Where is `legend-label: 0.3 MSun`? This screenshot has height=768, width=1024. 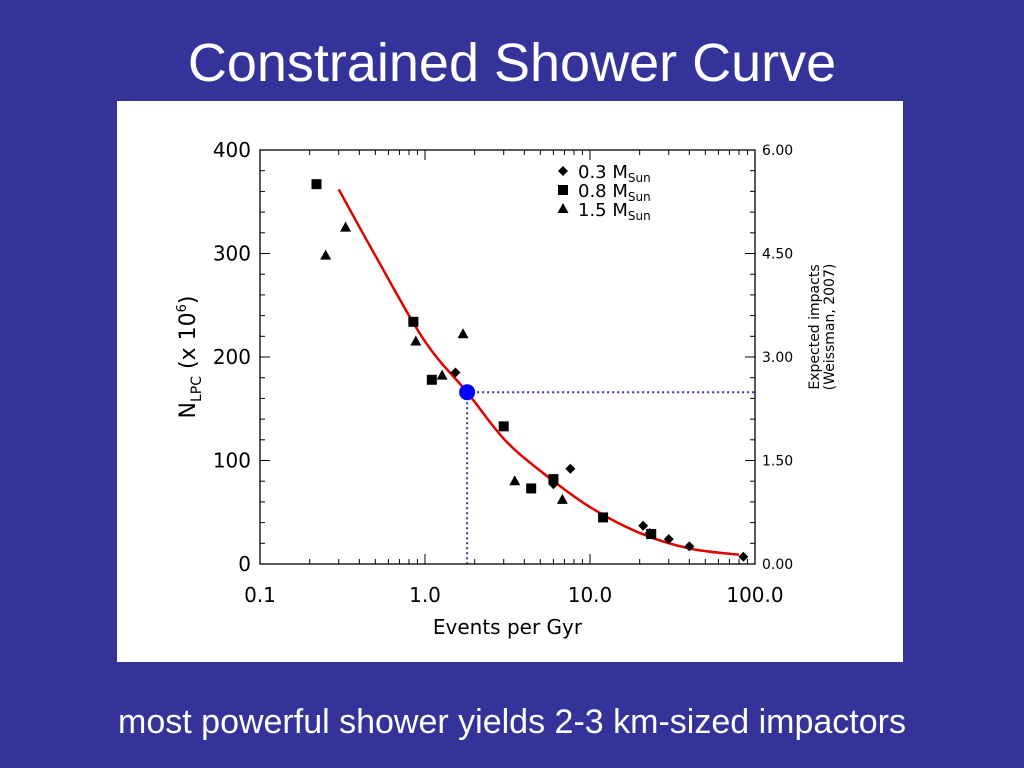
legend-label: 0.3 MSun is located at coordinates (614, 173).